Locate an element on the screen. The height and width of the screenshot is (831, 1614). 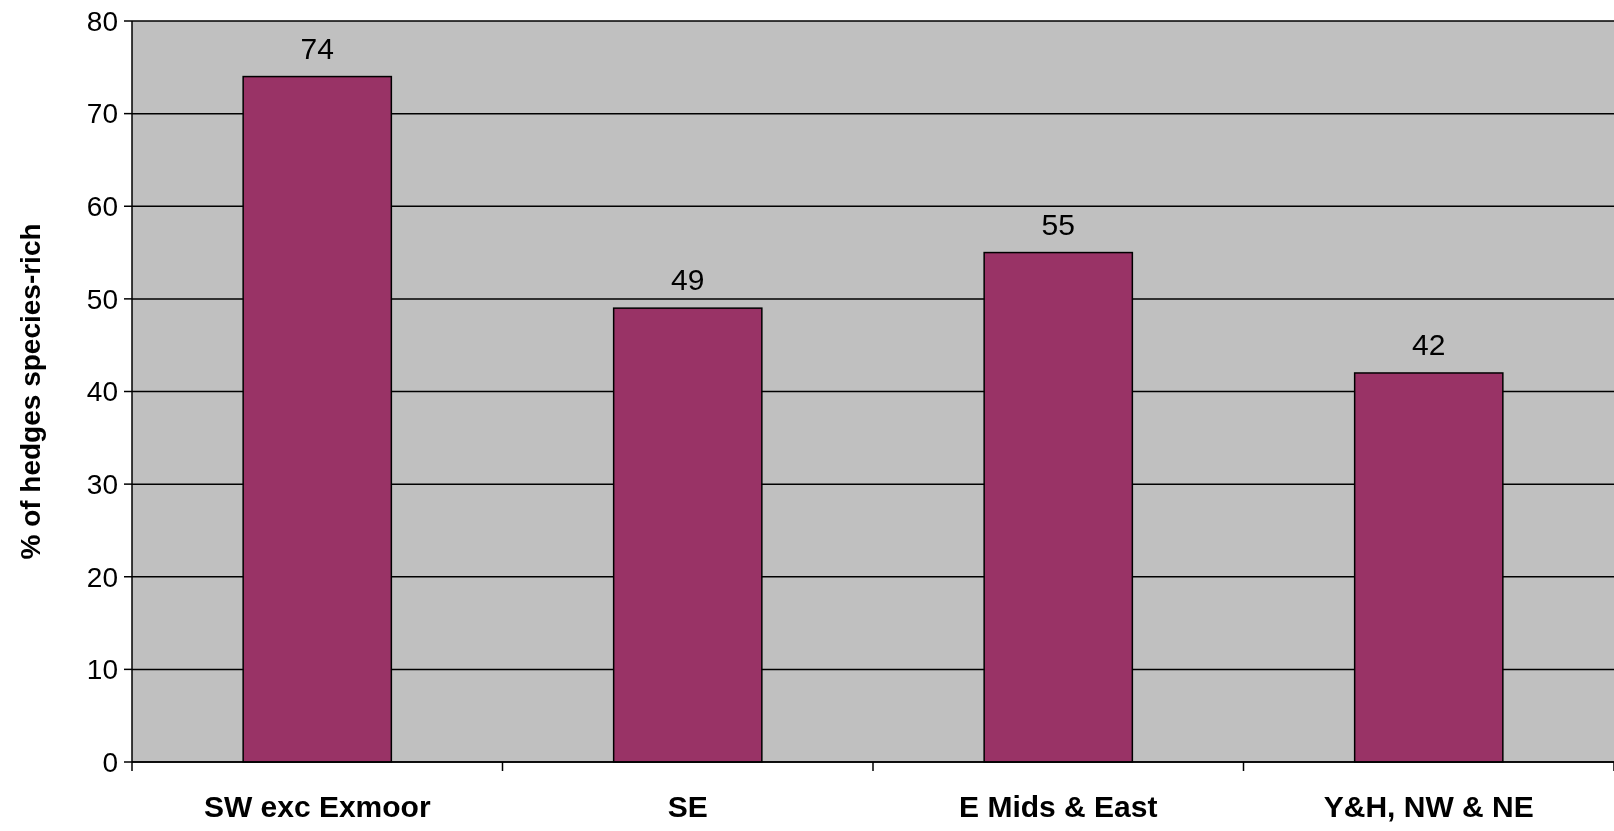
y-tick-label: 50 is located at coordinates (102, 299).